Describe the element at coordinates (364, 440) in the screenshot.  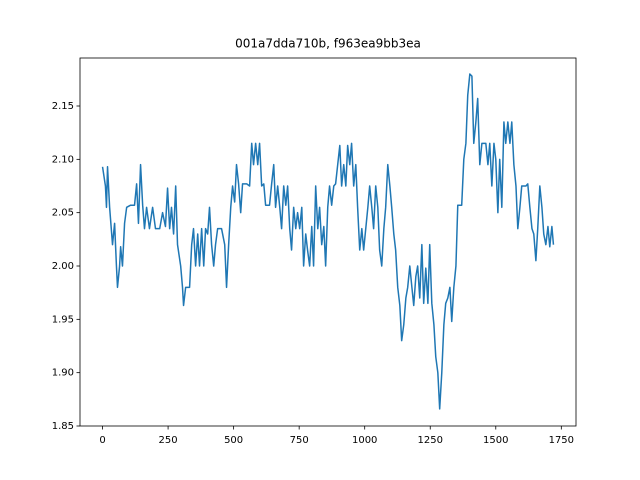
I see `x-tick-label: 1000` at that location.